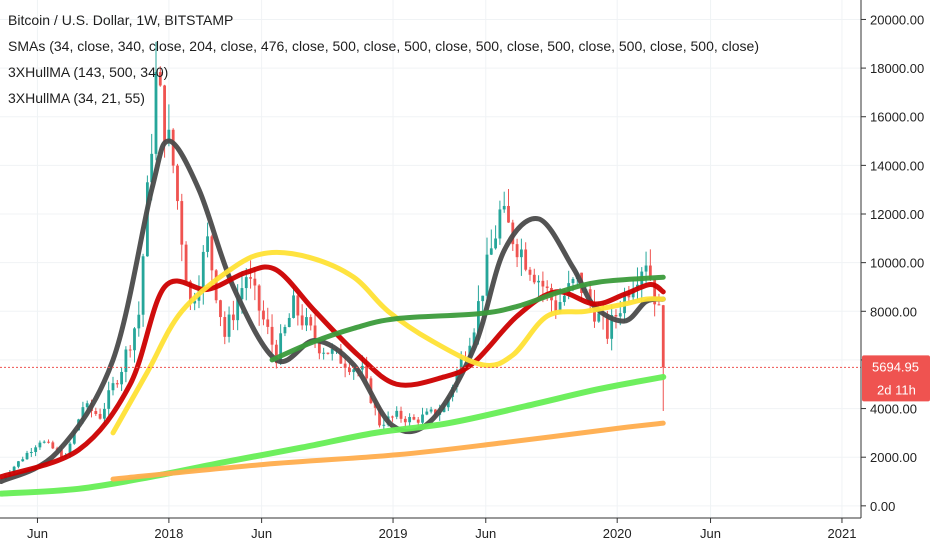 This screenshot has width=932, height=550. I want to click on y-tick-label: 20000.00, so click(897, 19).